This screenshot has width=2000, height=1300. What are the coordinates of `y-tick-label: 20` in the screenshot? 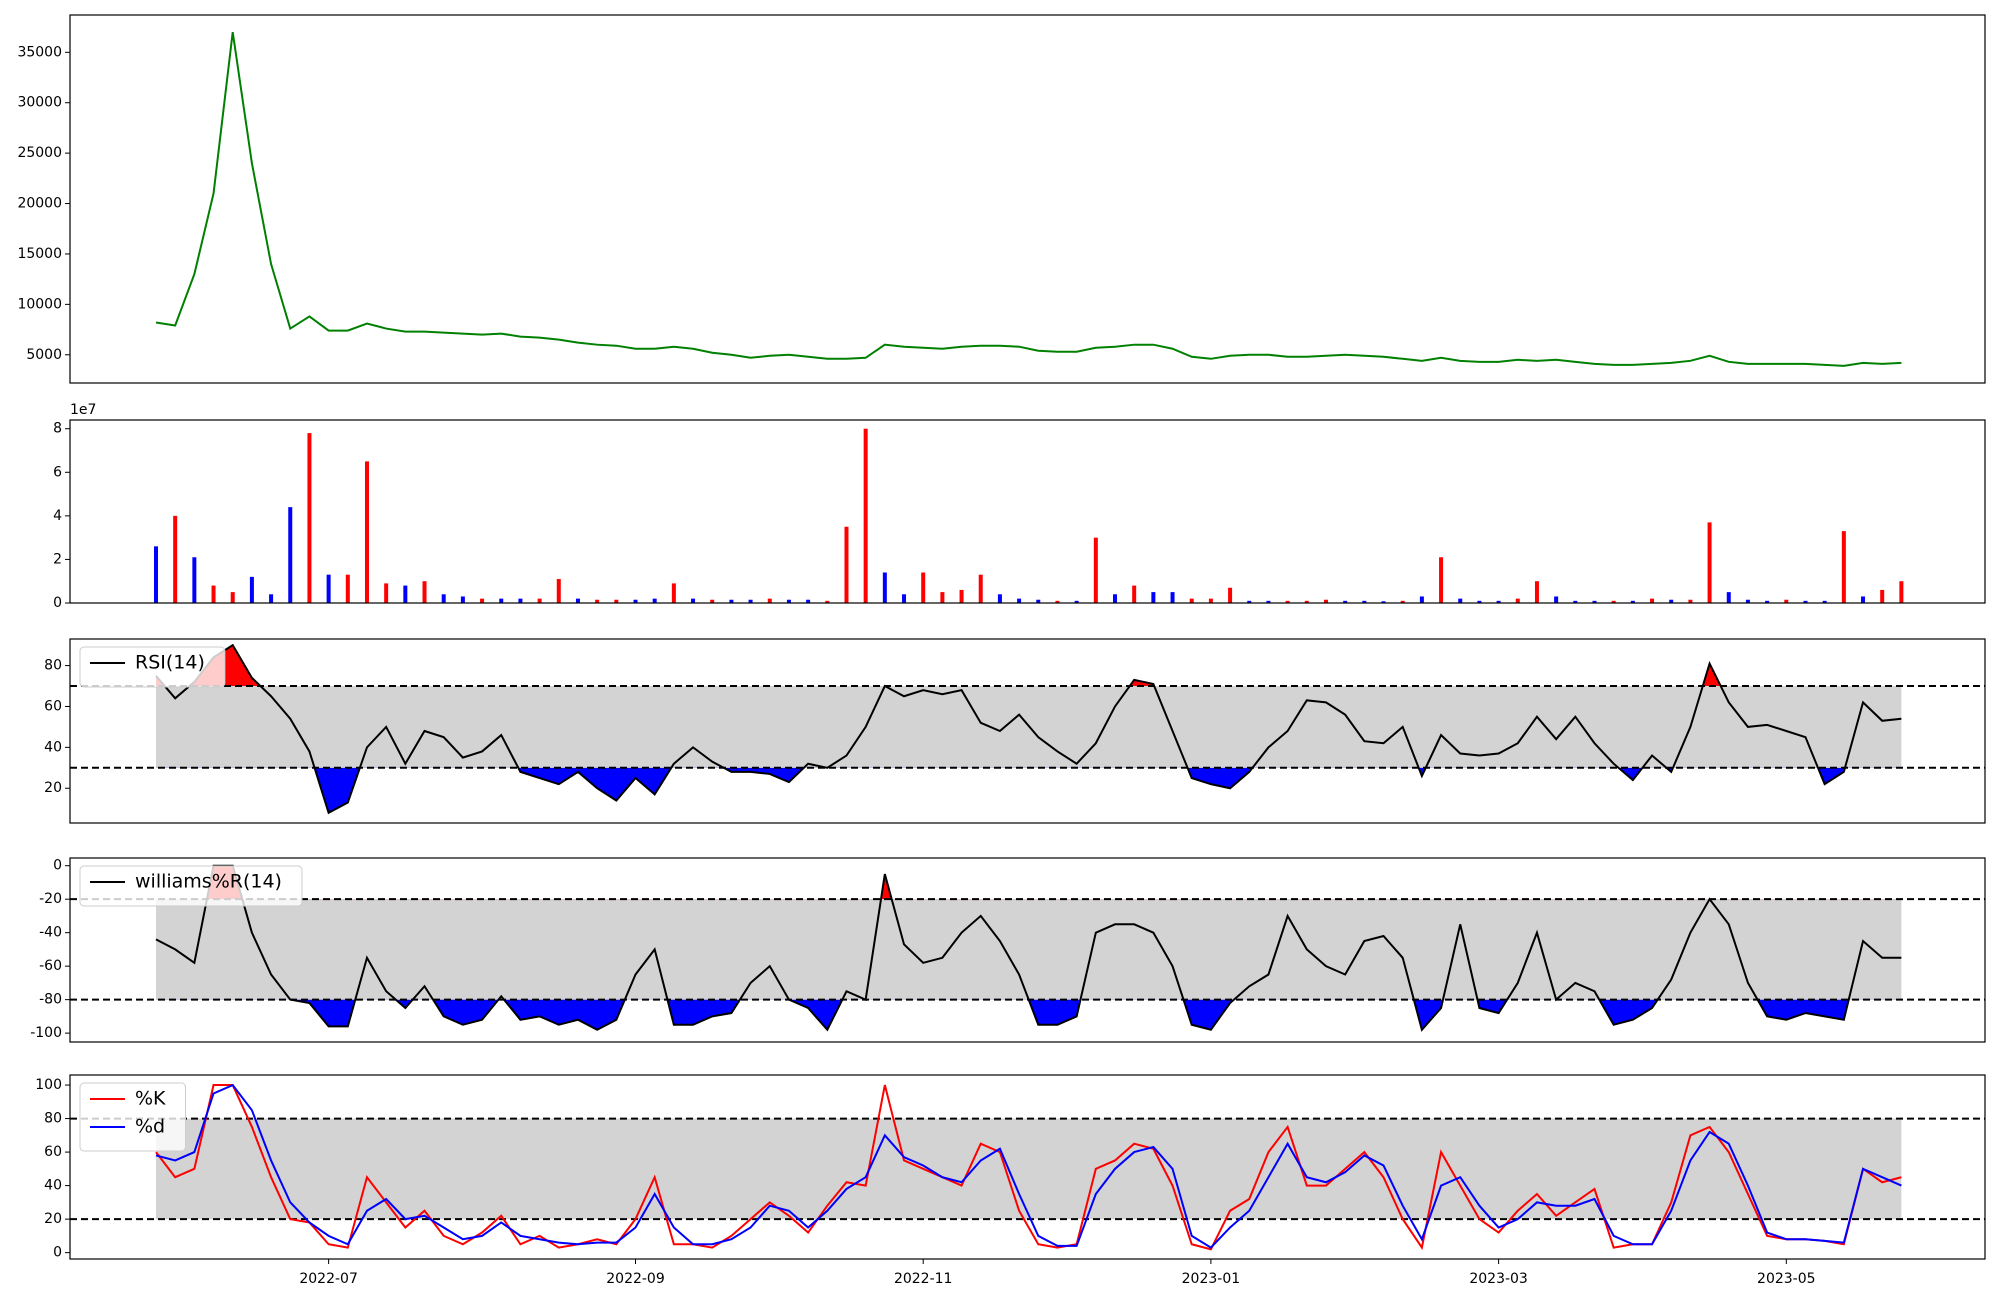 It's located at (53, 1219).